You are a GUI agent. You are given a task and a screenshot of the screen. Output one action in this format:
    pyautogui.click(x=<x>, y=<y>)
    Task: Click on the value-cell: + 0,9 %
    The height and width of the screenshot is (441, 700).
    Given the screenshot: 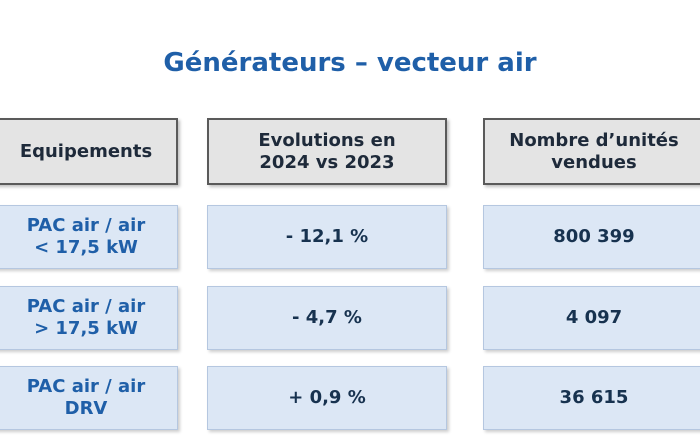 What is the action you would take?
    pyautogui.click(x=327, y=398)
    